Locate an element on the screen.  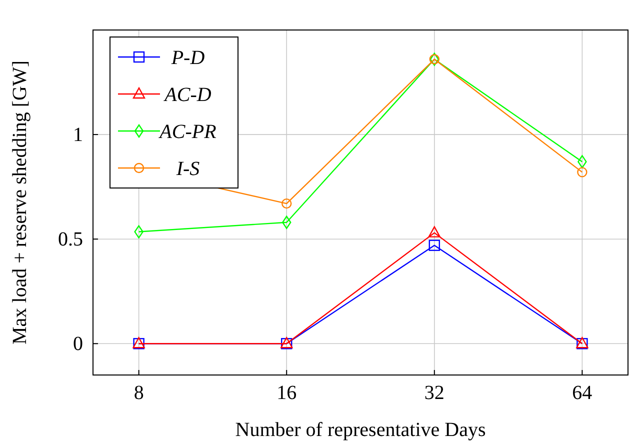
legend-label: AC-D is located at coordinates (187, 95).